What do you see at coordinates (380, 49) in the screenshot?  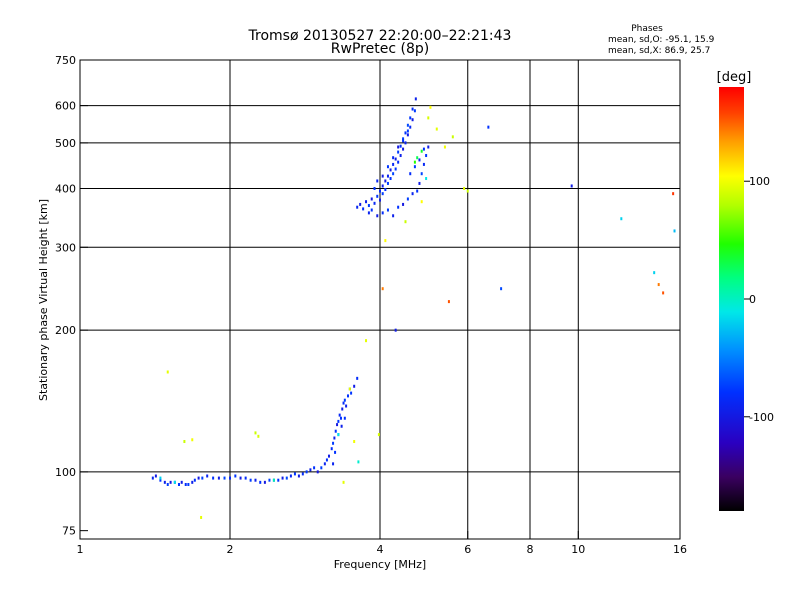 I see `chart-subtitle: RwPretec (8p)` at bounding box center [380, 49].